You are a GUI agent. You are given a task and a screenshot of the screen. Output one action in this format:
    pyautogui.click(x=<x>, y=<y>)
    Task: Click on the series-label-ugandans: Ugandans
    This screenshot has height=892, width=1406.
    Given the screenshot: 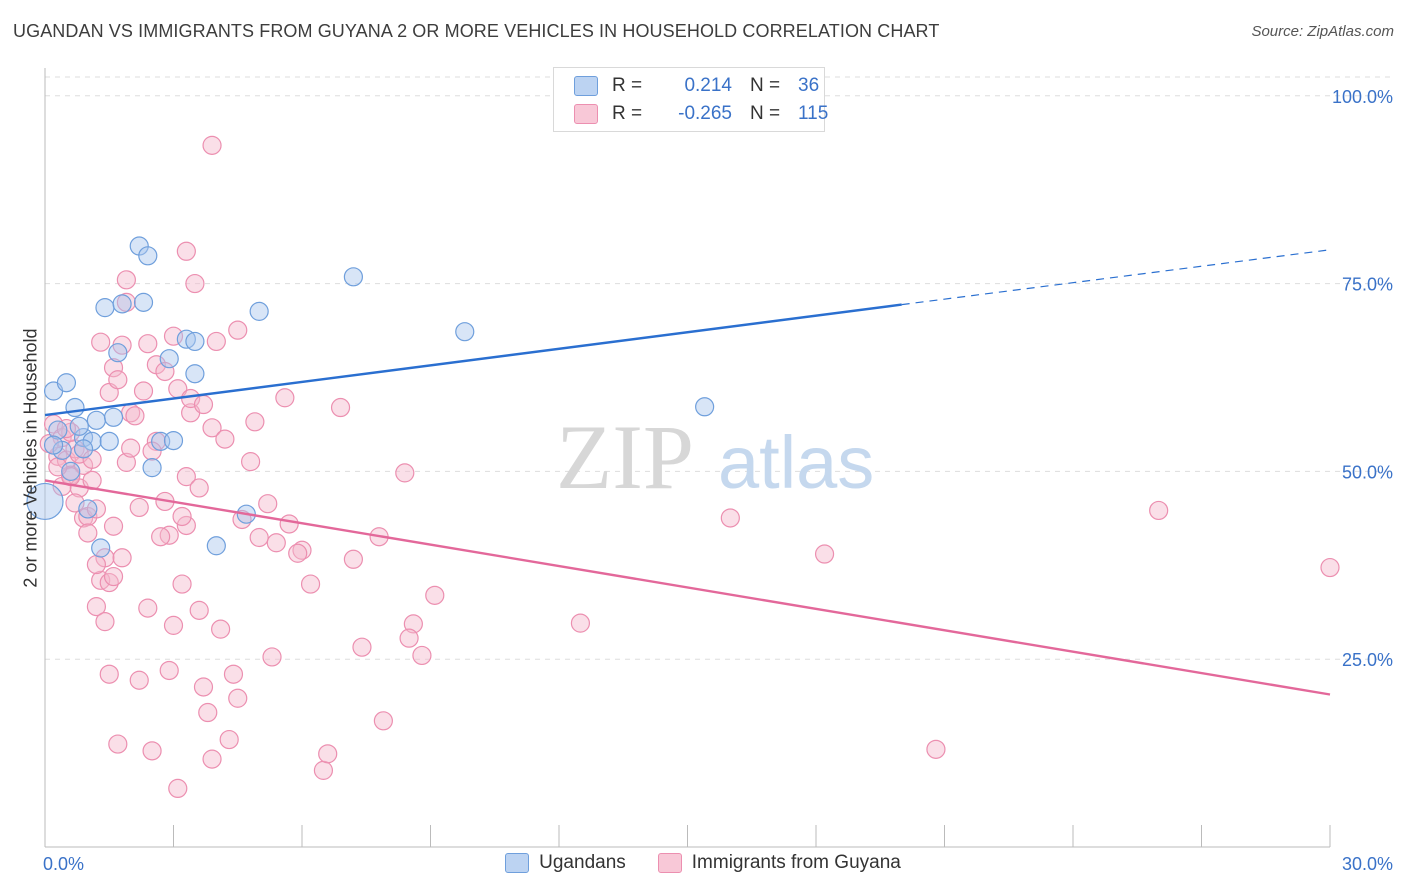 What is the action you would take?
    pyautogui.click(x=582, y=862)
    